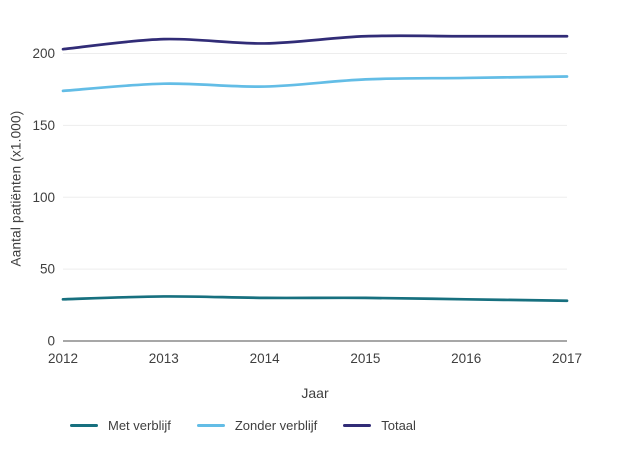 The height and width of the screenshot is (466, 628). I want to click on y-tick-label: 50, so click(47, 269).